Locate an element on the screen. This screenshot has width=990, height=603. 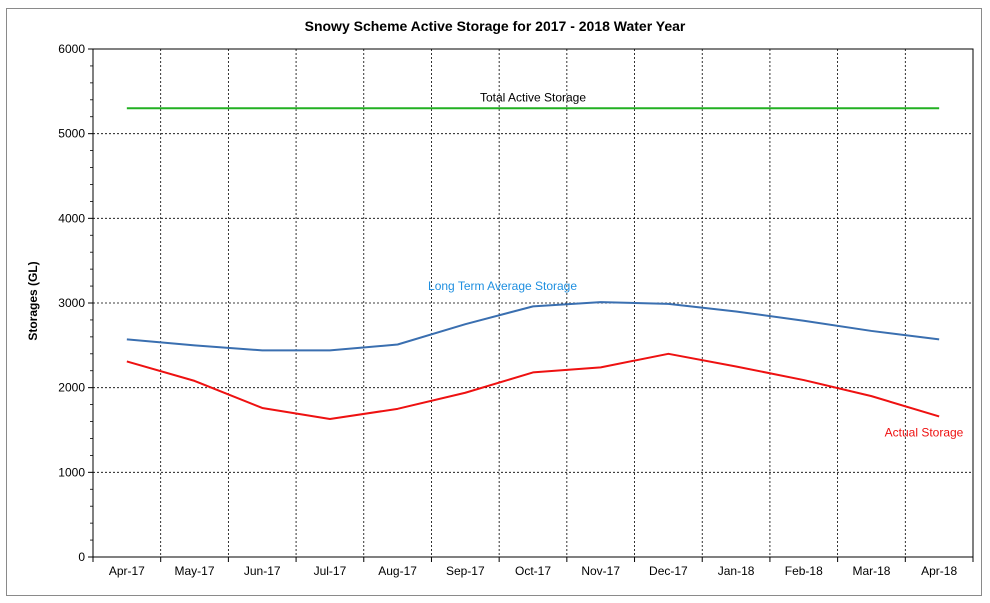
y-tick-label: 1000 is located at coordinates (71, 472).